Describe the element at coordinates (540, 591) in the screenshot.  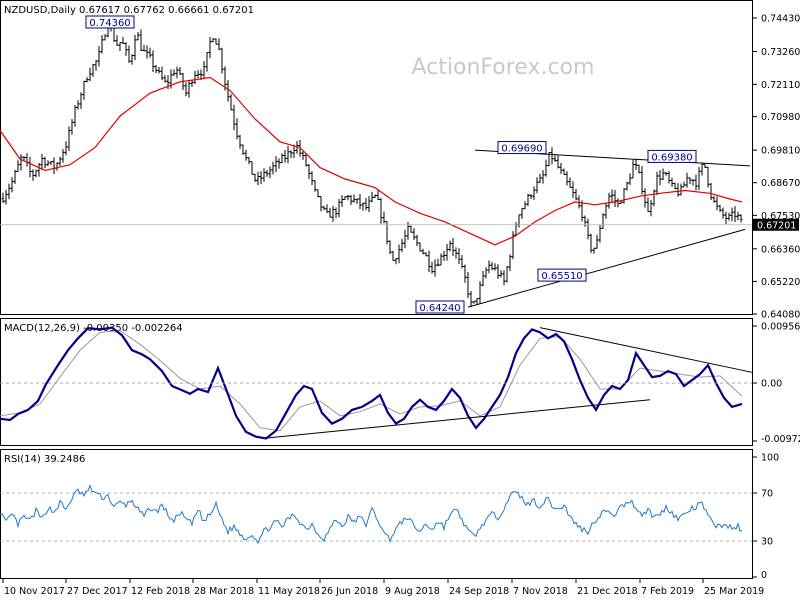
I see `x-axis-label: 7 Nov 2018` at that location.